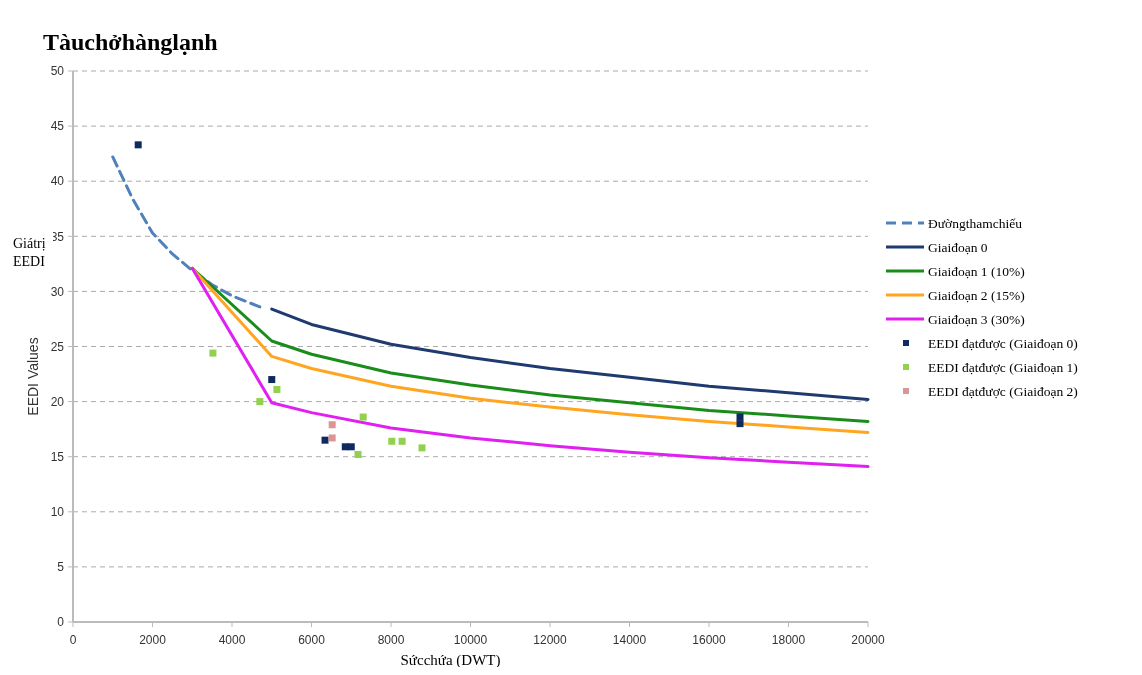 The width and height of the screenshot is (1142, 675). I want to click on y-tick-label: 30, so click(57, 291).